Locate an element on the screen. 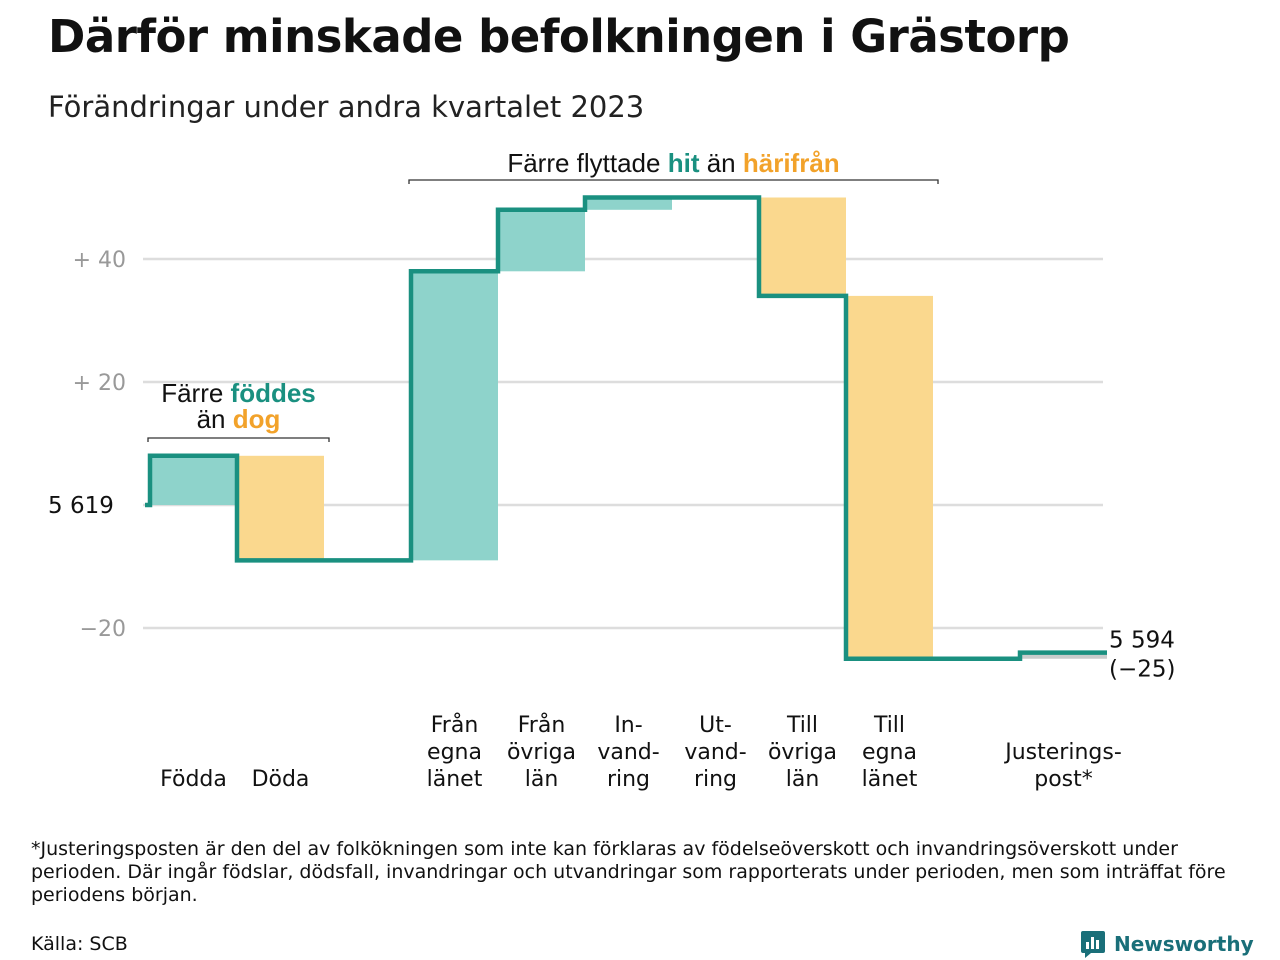 The width and height of the screenshot is (1280, 960). annotation-text-part: Färre flyttade is located at coordinates (587, 163).